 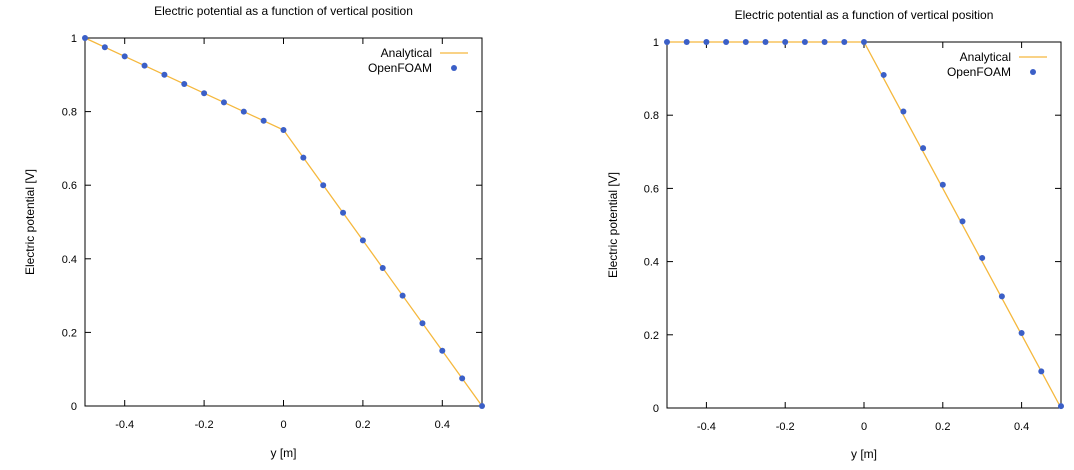 I want to click on chart-2-ytick-label: 1, so click(x=656, y=43).